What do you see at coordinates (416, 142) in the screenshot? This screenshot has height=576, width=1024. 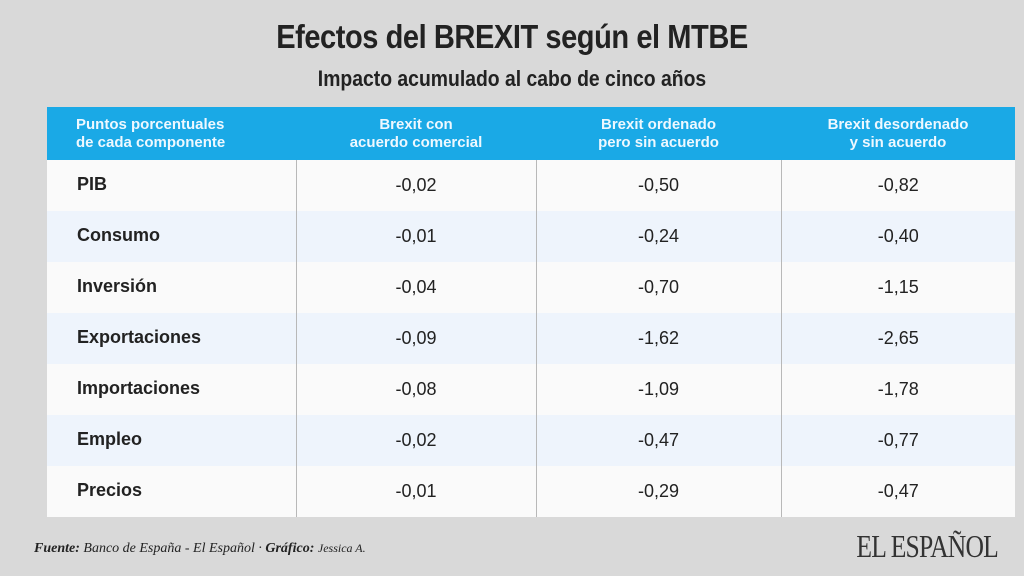 I see `column-header-line: acuerdo comercial` at bounding box center [416, 142].